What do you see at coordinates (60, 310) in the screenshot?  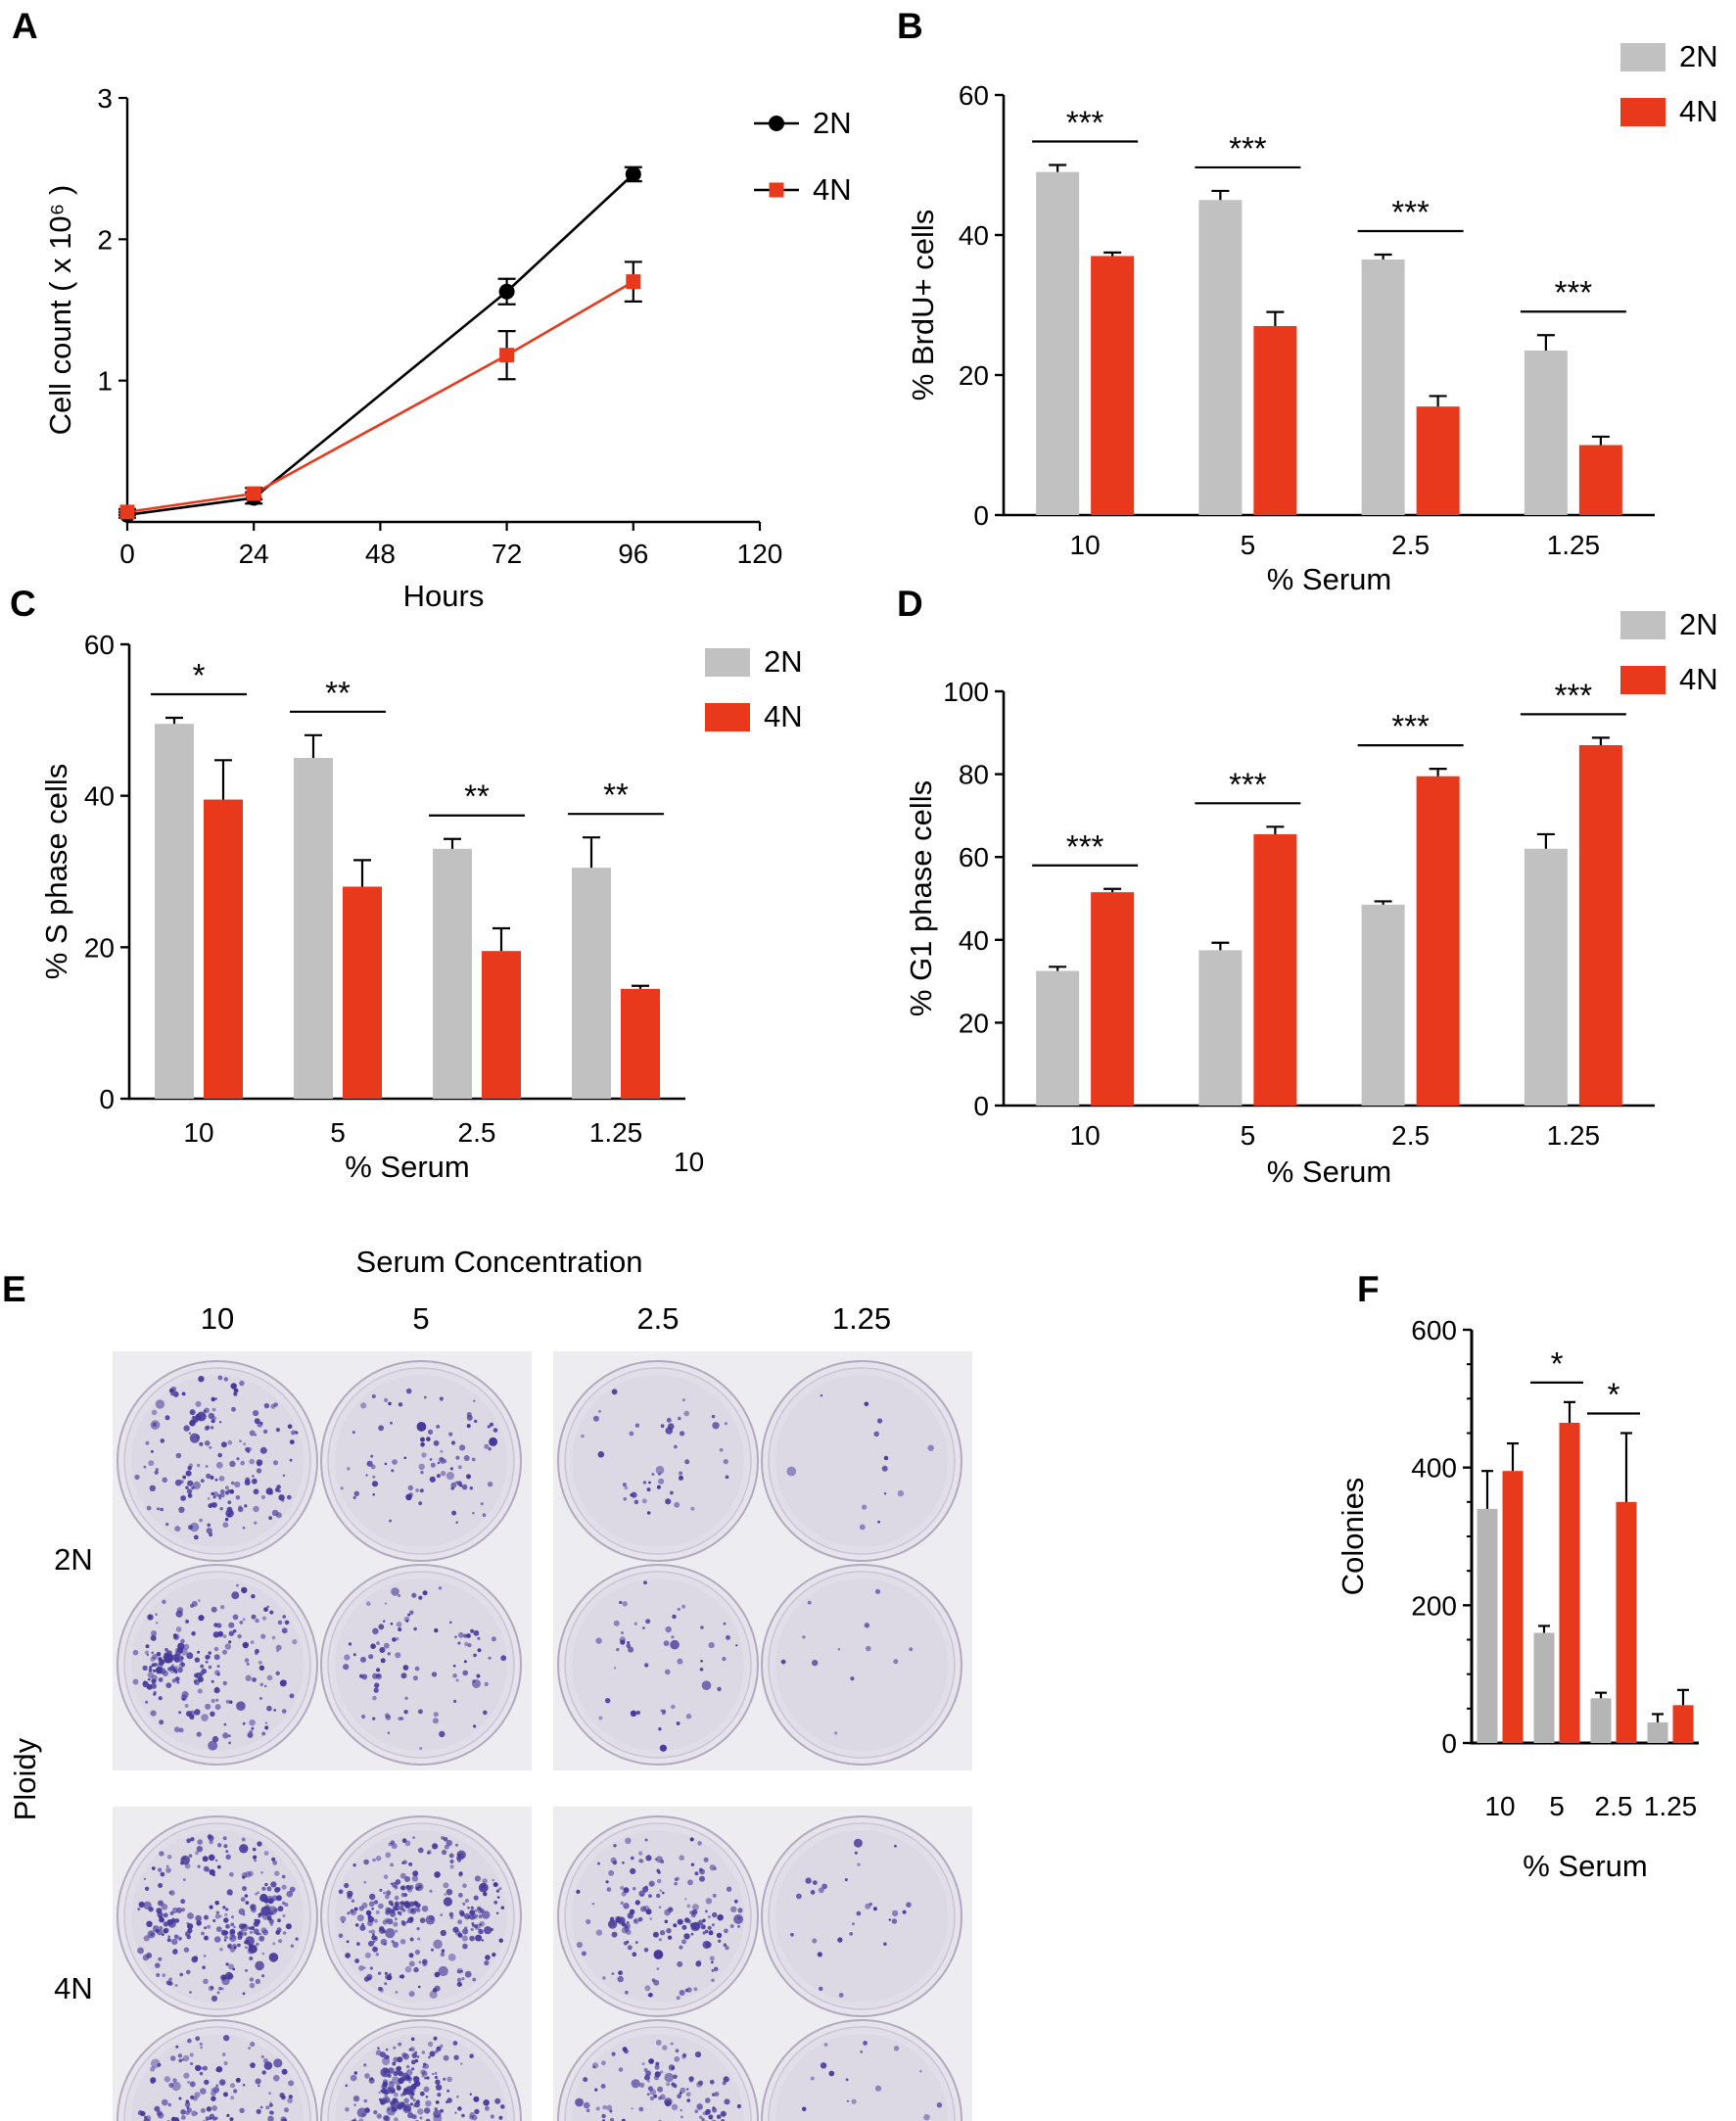 I see `y-axis-title: Cell count ( x 10⁶ )` at bounding box center [60, 310].